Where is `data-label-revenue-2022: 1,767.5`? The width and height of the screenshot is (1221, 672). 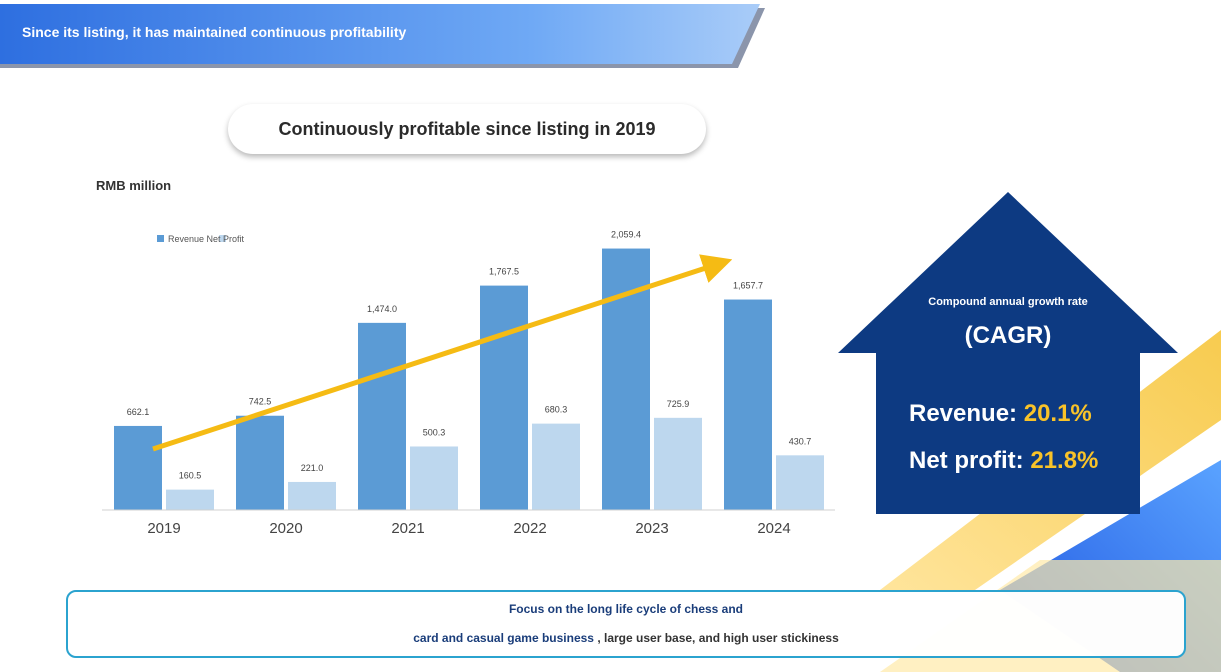
data-label-revenue-2022: 1,767.5 is located at coordinates (504, 272).